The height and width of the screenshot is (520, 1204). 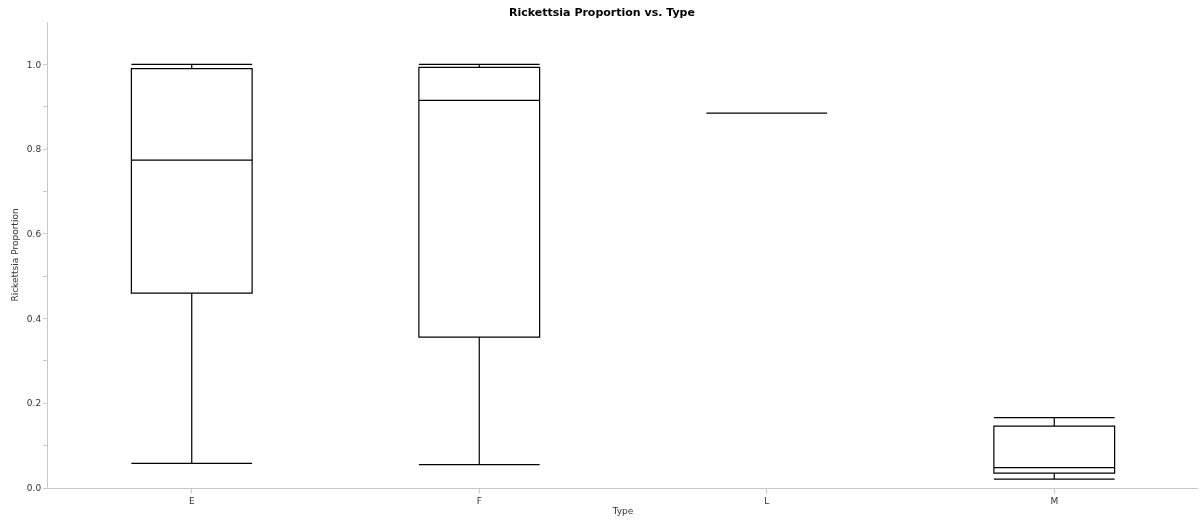 I want to click on x-tick-label: E, so click(x=191, y=500).